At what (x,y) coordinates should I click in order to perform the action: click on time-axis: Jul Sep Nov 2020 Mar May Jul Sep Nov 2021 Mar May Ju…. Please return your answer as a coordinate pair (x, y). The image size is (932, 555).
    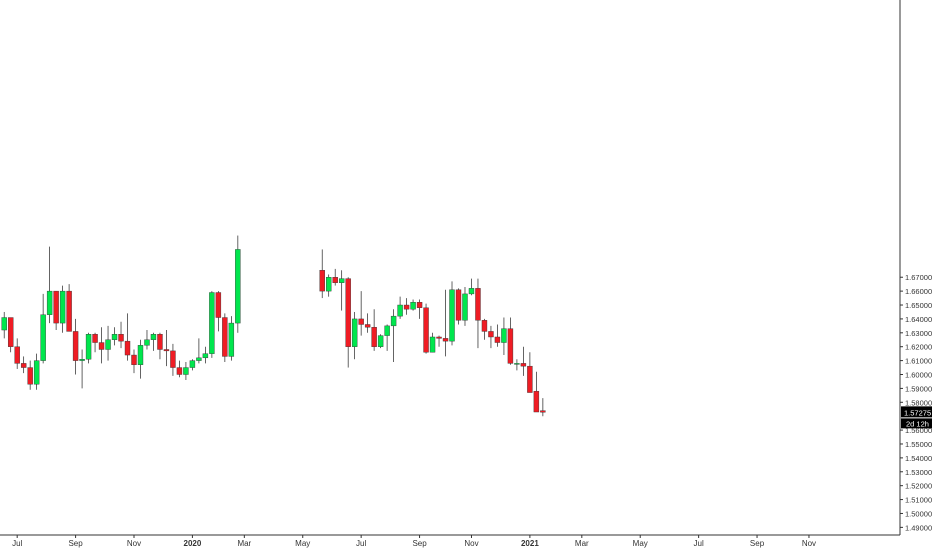
    Looking at the image, I should click on (414, 541).